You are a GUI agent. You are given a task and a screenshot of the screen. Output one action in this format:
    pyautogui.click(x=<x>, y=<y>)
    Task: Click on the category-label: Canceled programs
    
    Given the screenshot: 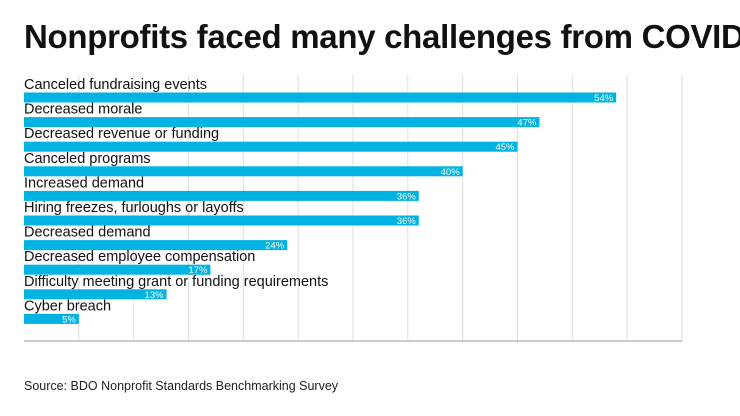 What is the action you would take?
    pyautogui.click(x=87, y=159)
    